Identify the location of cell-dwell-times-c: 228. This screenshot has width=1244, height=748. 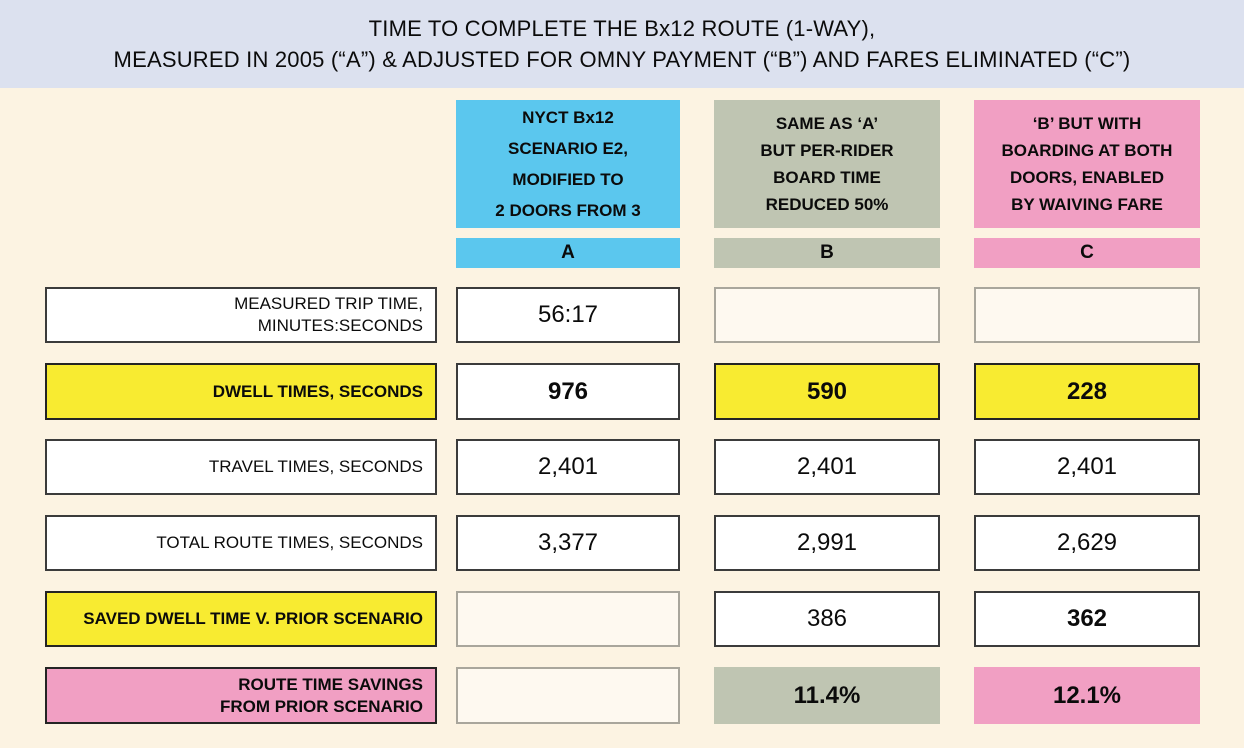
(1087, 391).